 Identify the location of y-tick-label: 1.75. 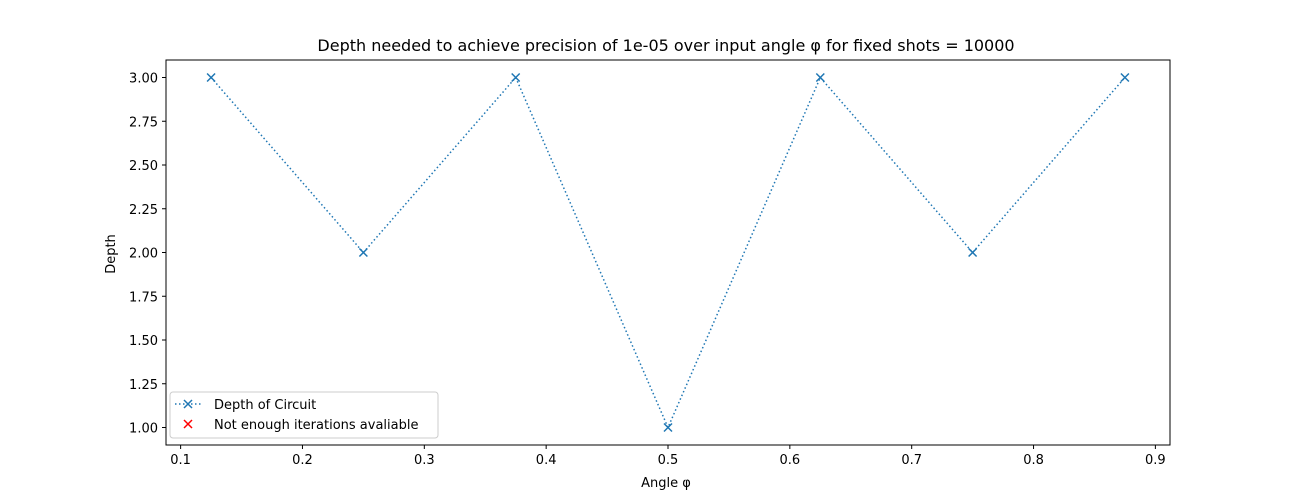
(143, 297).